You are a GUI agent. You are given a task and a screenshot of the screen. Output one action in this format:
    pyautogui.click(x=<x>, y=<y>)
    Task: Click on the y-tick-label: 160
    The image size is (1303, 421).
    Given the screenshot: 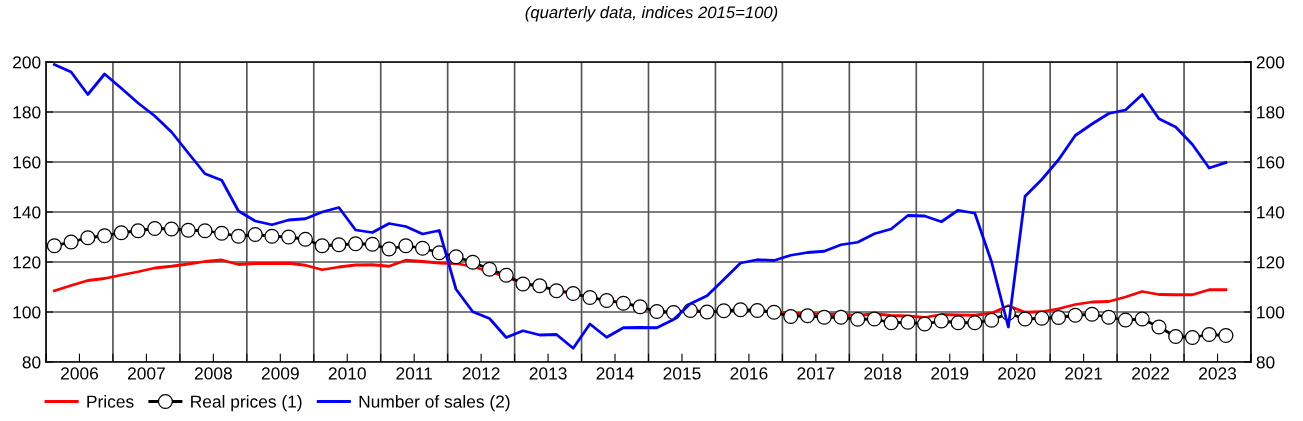 What is the action you would take?
    pyautogui.click(x=27, y=162)
    